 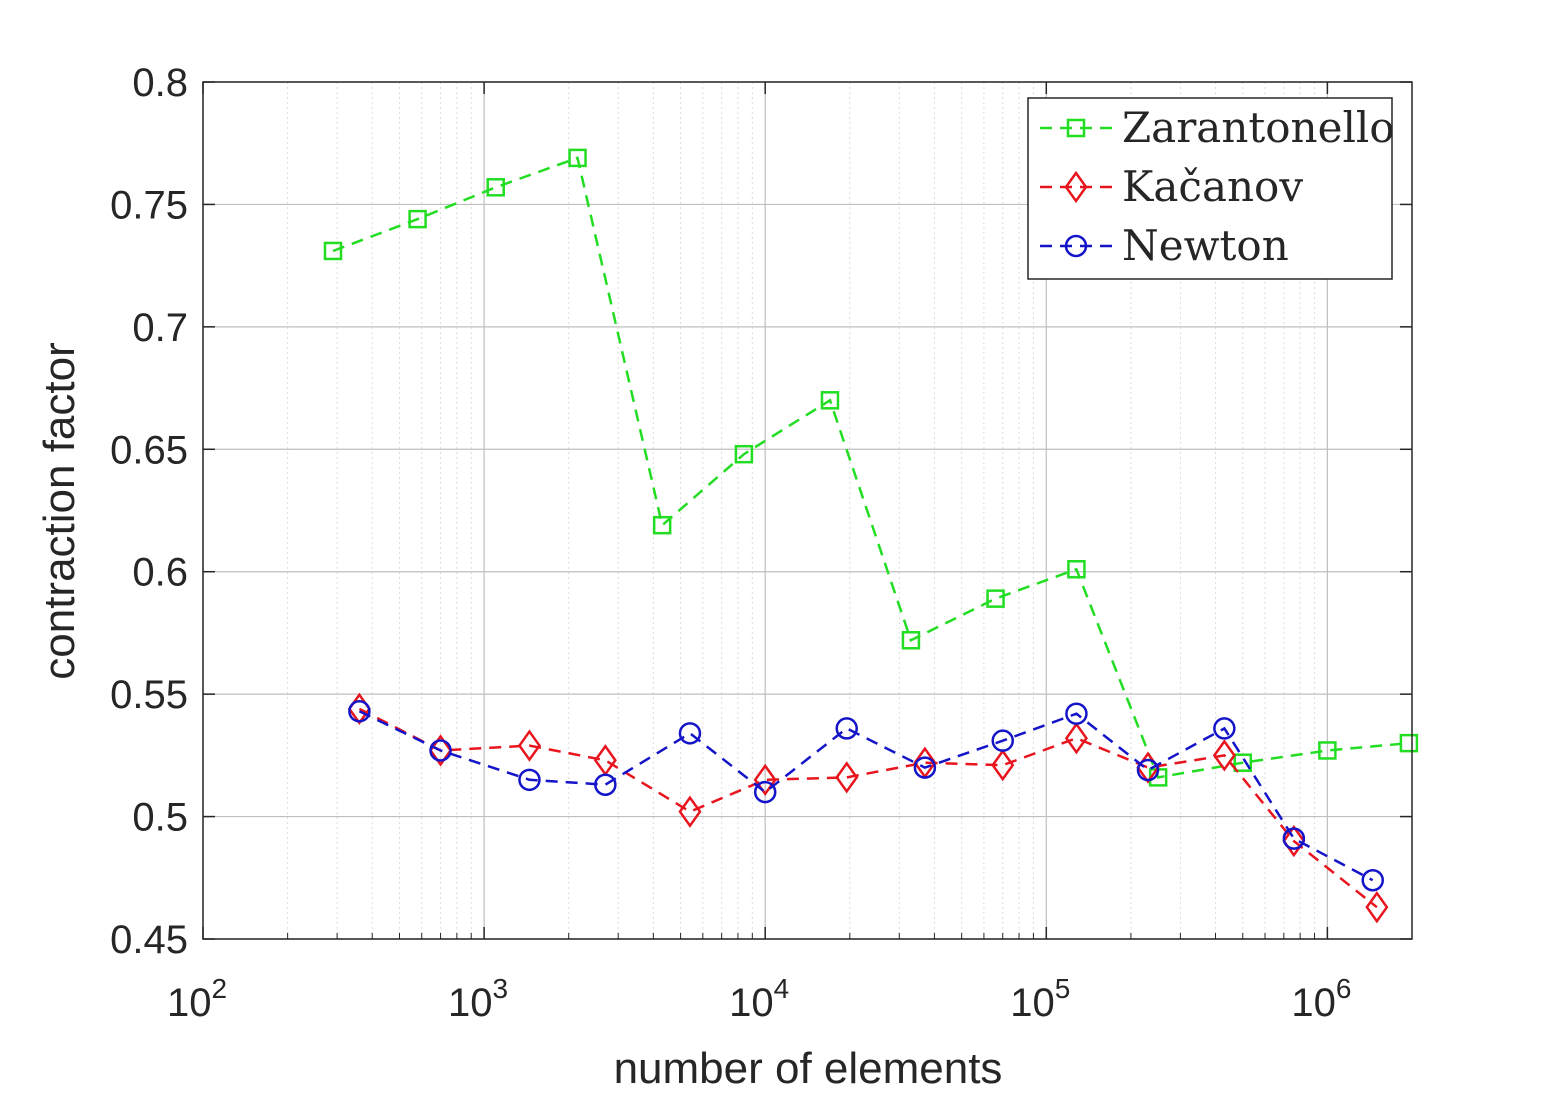 I want to click on legend-marker-kaanov, so click(x=1076, y=187).